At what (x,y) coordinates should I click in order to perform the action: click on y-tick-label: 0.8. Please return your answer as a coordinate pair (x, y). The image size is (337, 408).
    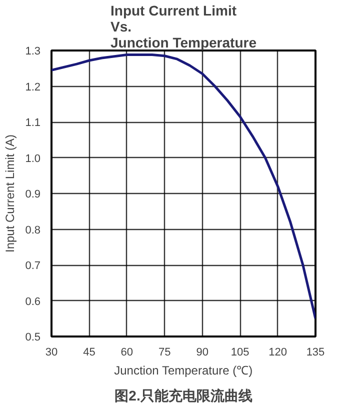
    Looking at the image, I should click on (33, 230).